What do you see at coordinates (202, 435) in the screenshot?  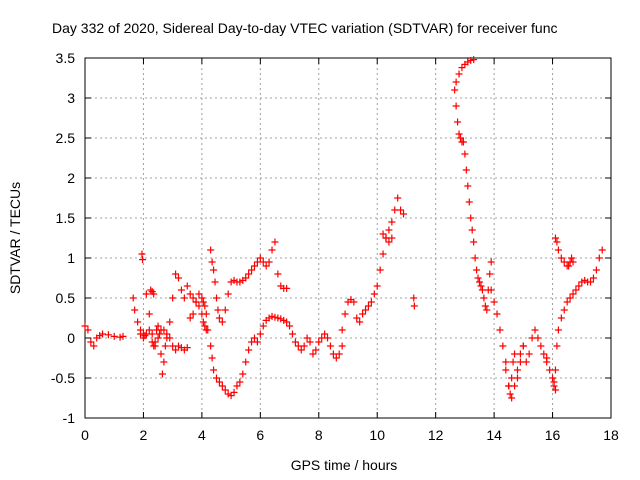 I see `x-tick-label: 4` at bounding box center [202, 435].